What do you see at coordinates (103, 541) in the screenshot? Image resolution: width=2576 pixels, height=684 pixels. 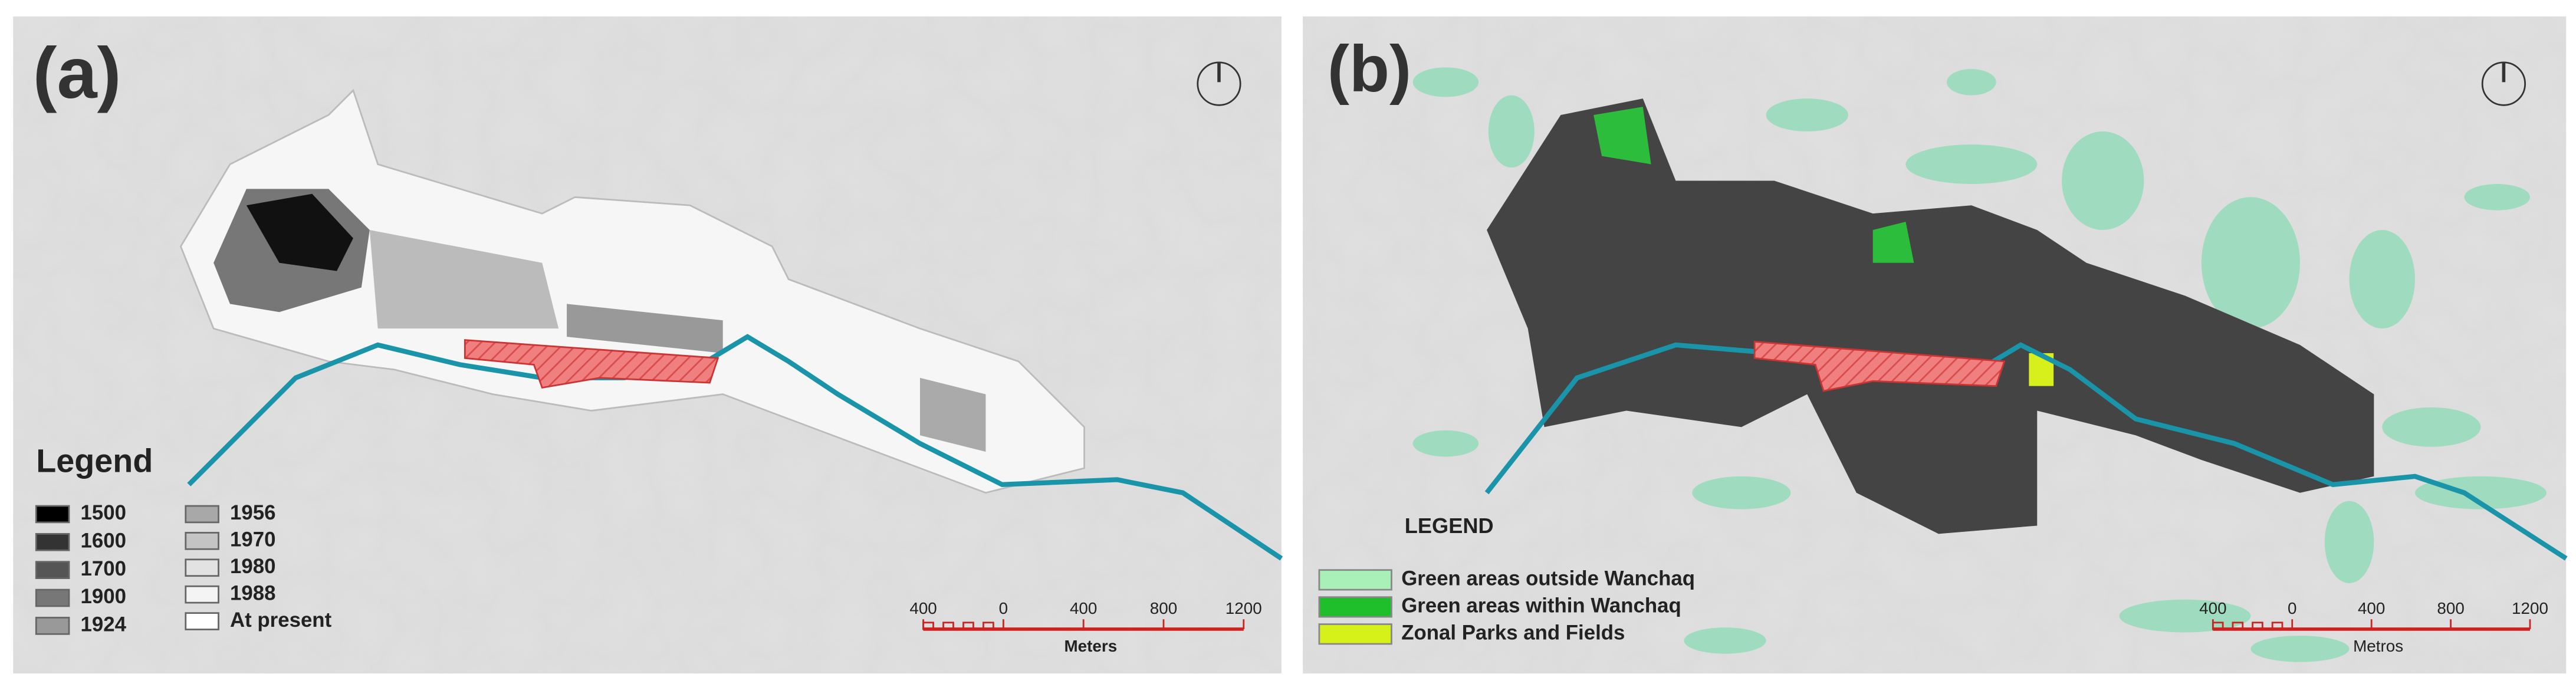 I see `legend-label: 1600` at bounding box center [103, 541].